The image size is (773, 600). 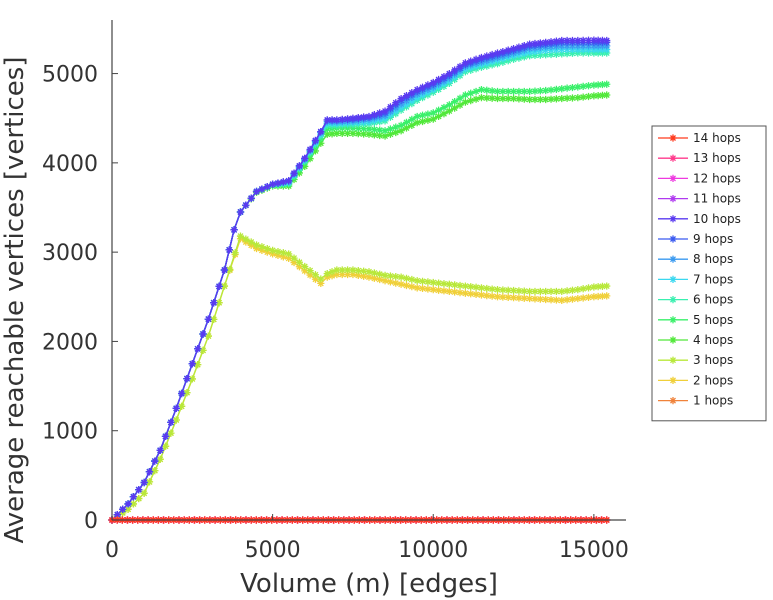 I want to click on legend-label: 12 hops, so click(x=717, y=178).